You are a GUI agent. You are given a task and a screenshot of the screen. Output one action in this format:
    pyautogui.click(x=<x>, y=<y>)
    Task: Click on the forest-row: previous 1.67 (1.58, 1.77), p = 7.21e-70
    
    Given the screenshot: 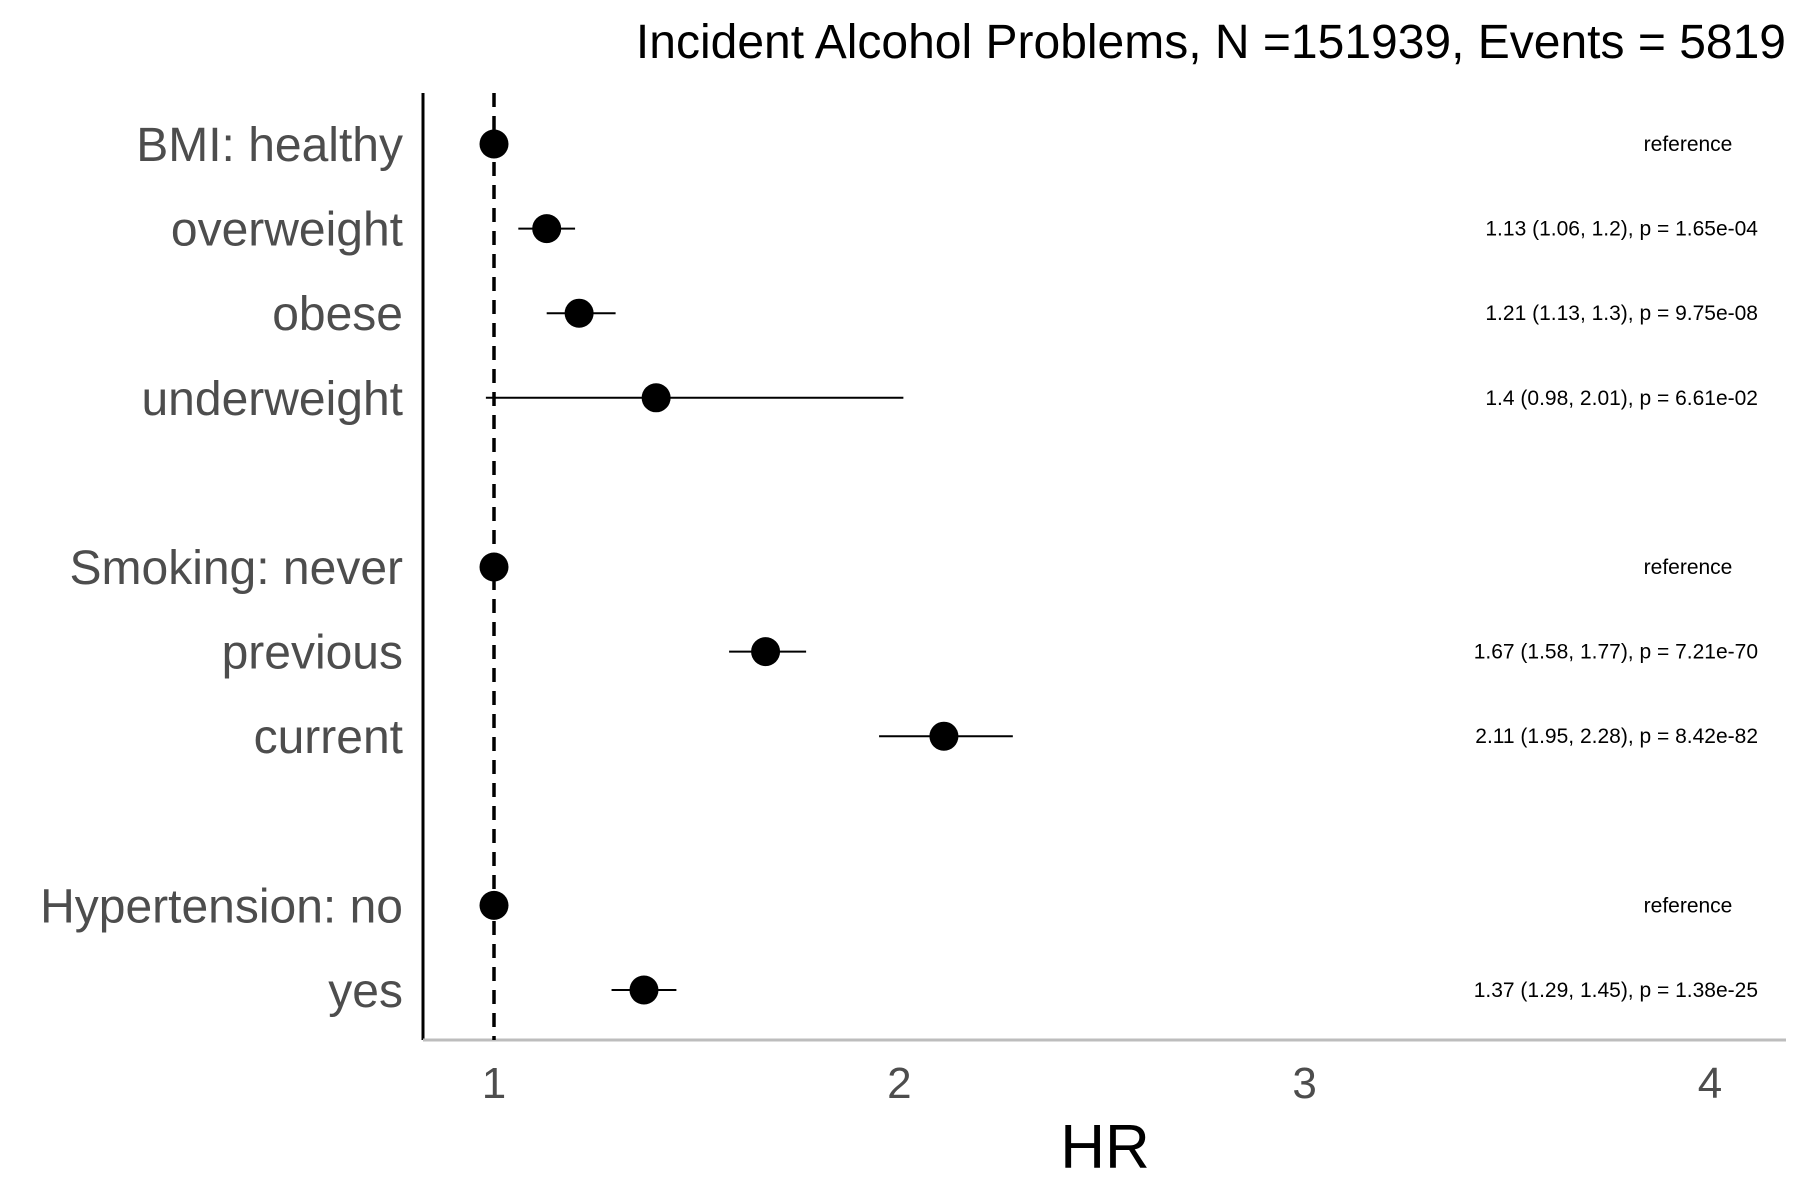 What is the action you would take?
    pyautogui.click(x=990, y=653)
    